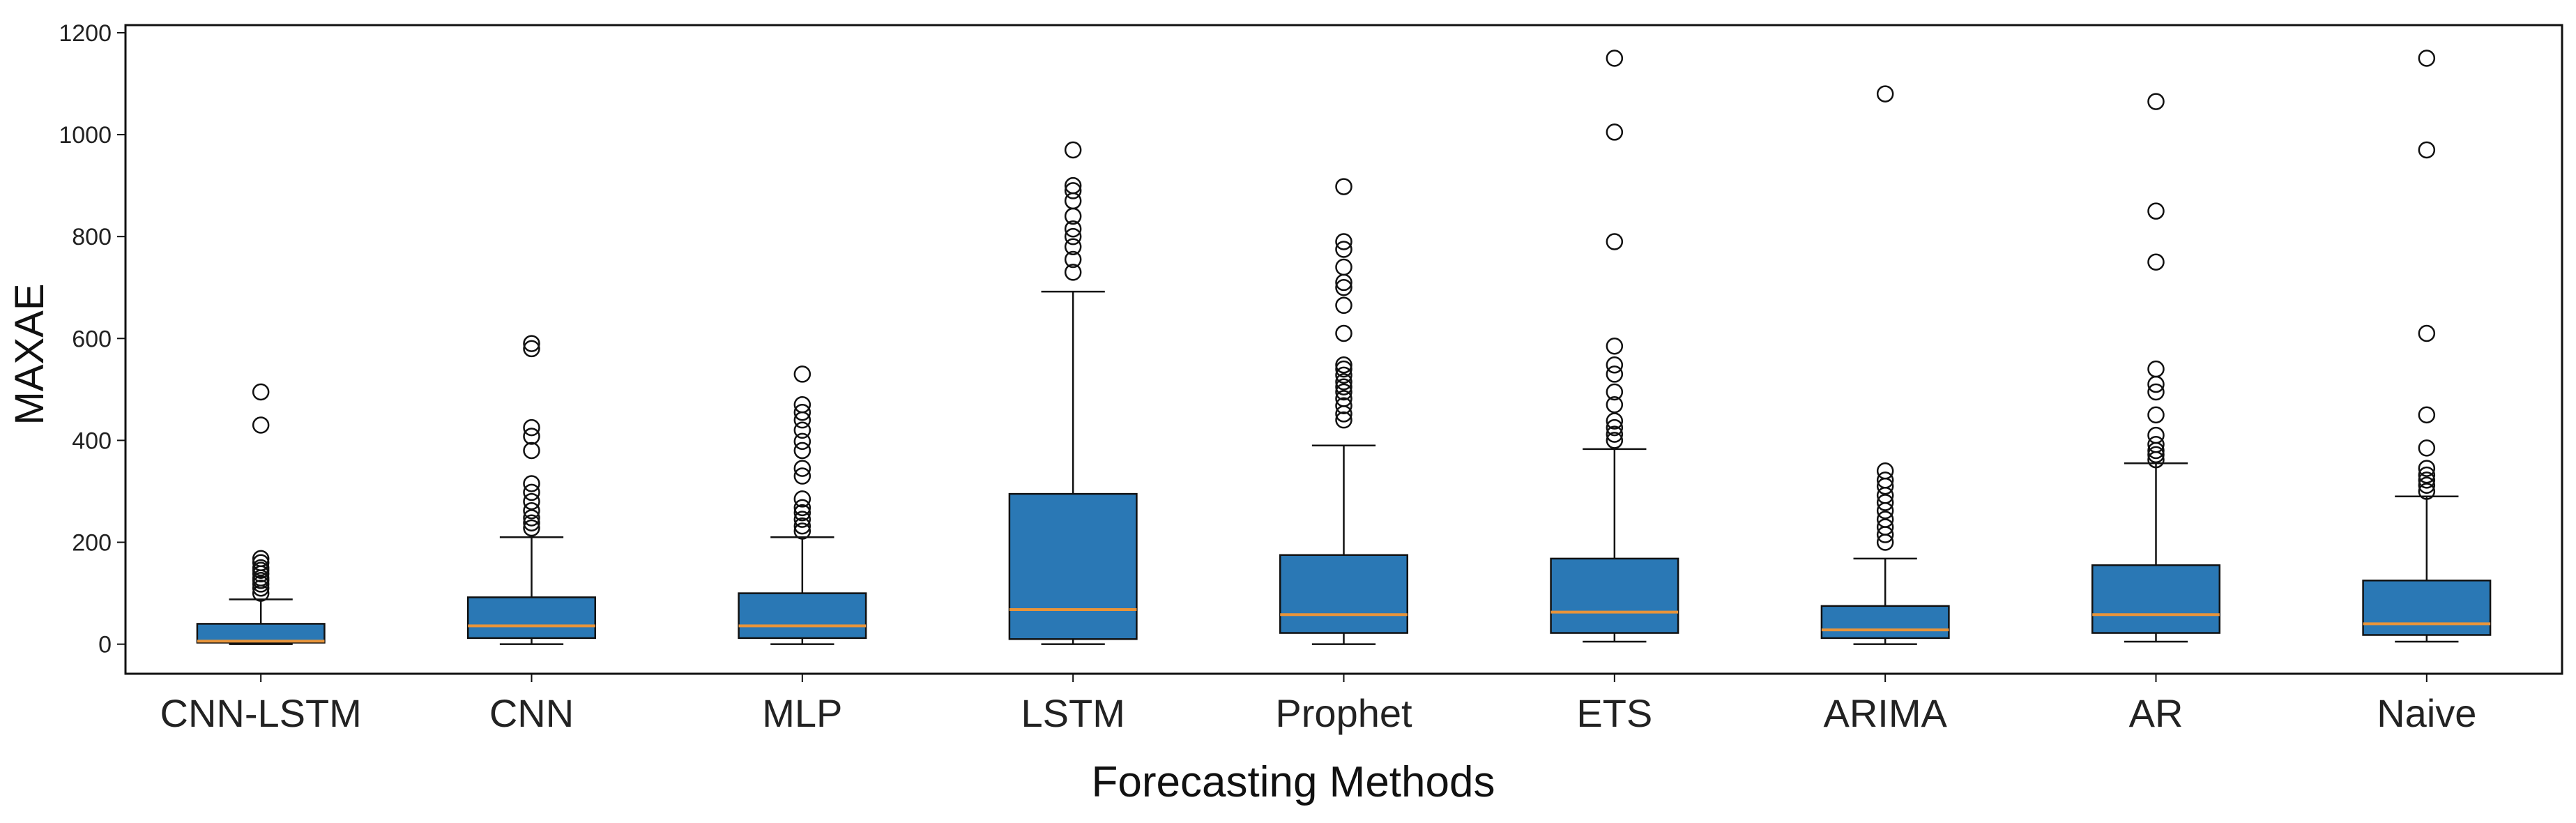 The width and height of the screenshot is (2576, 823). Describe the element at coordinates (1343, 713) in the screenshot. I see `x-tick-label: Prophet` at that location.